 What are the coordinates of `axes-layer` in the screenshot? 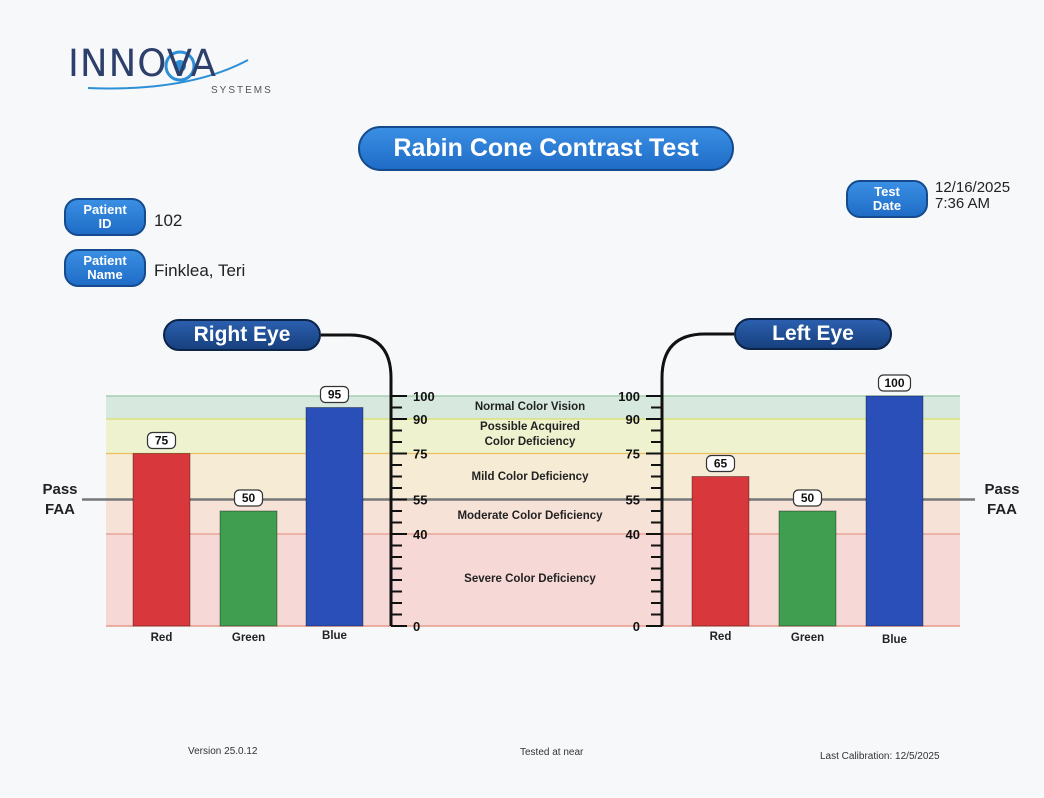 It's located at (527, 479).